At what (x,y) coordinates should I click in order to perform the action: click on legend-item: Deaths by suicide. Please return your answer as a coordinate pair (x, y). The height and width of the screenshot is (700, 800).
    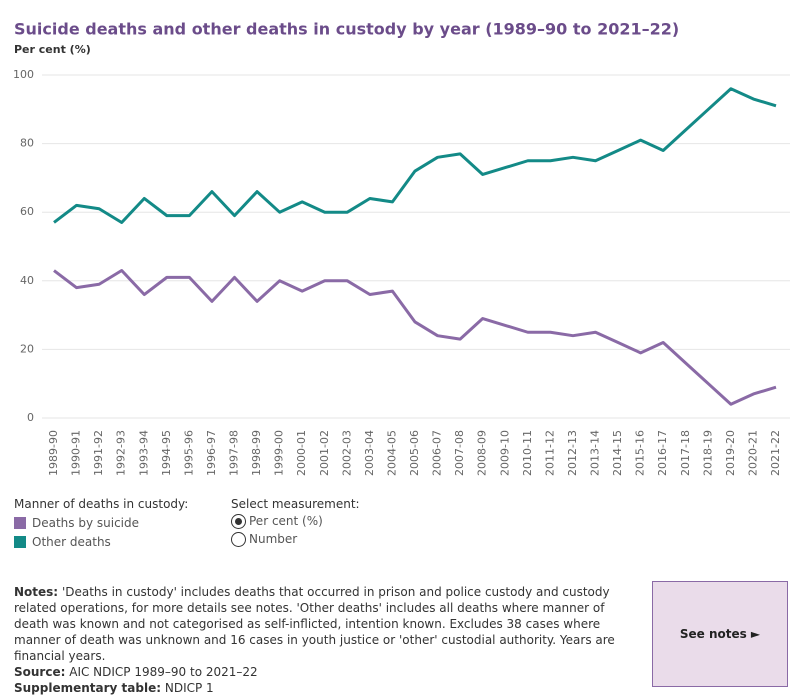
    Looking at the image, I should click on (101, 523).